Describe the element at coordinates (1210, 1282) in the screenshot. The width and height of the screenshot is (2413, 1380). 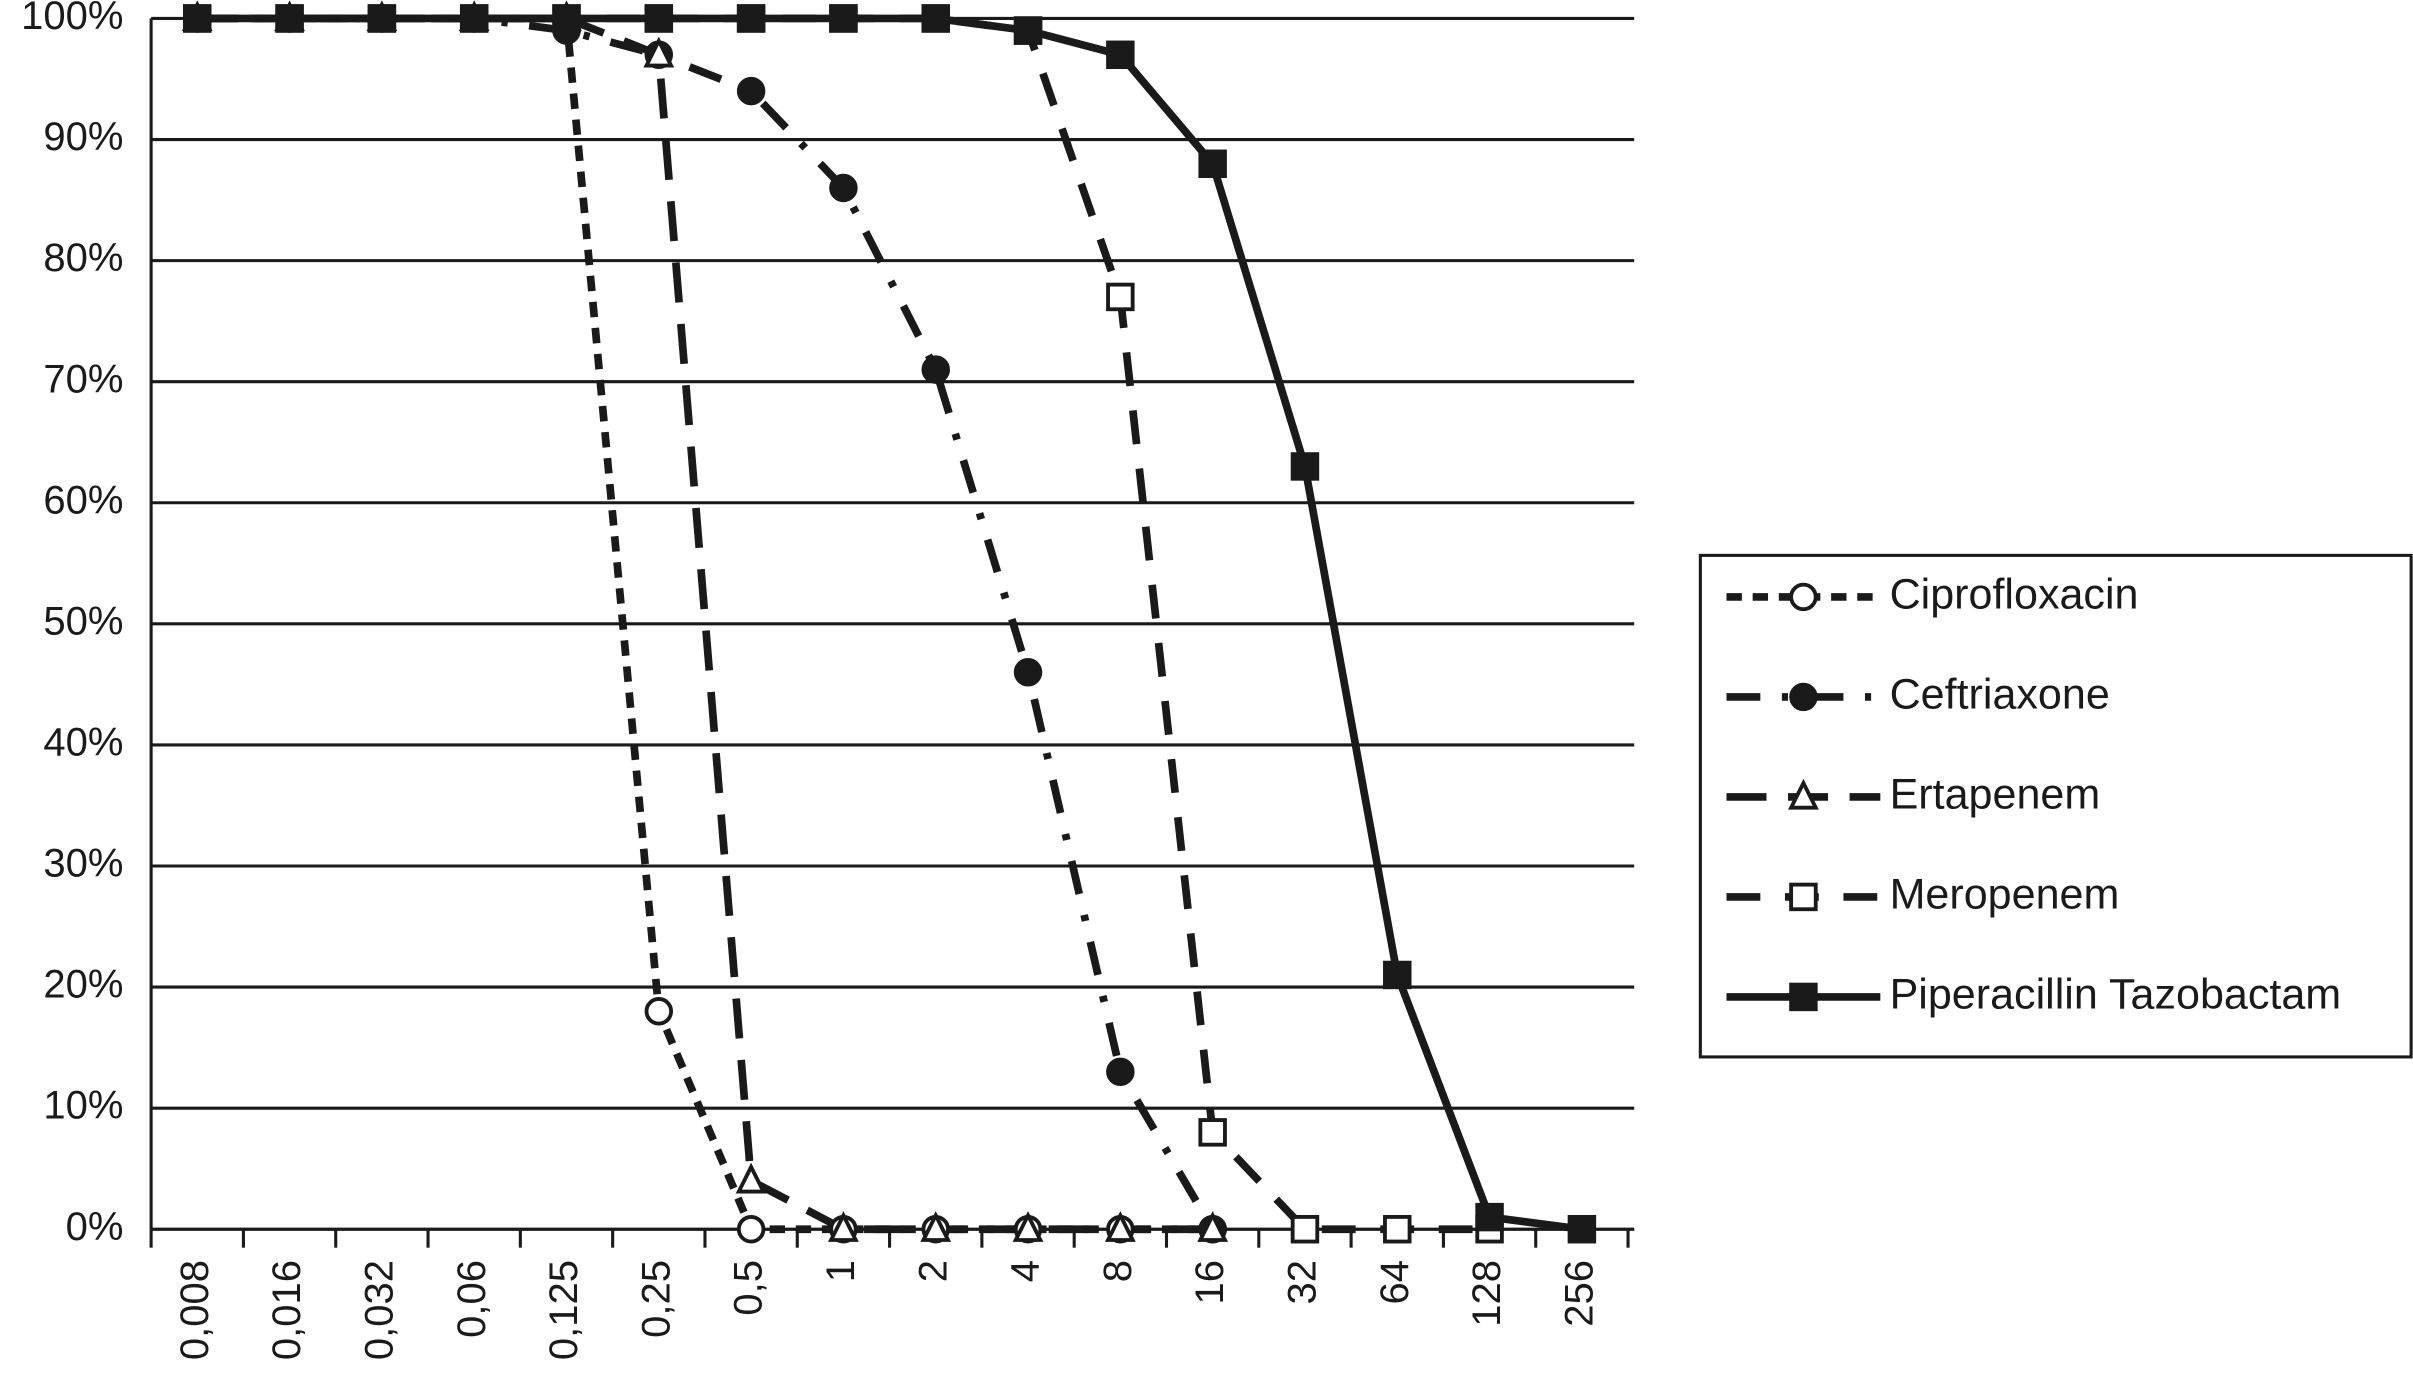
I see `x-tick-label: 16` at that location.